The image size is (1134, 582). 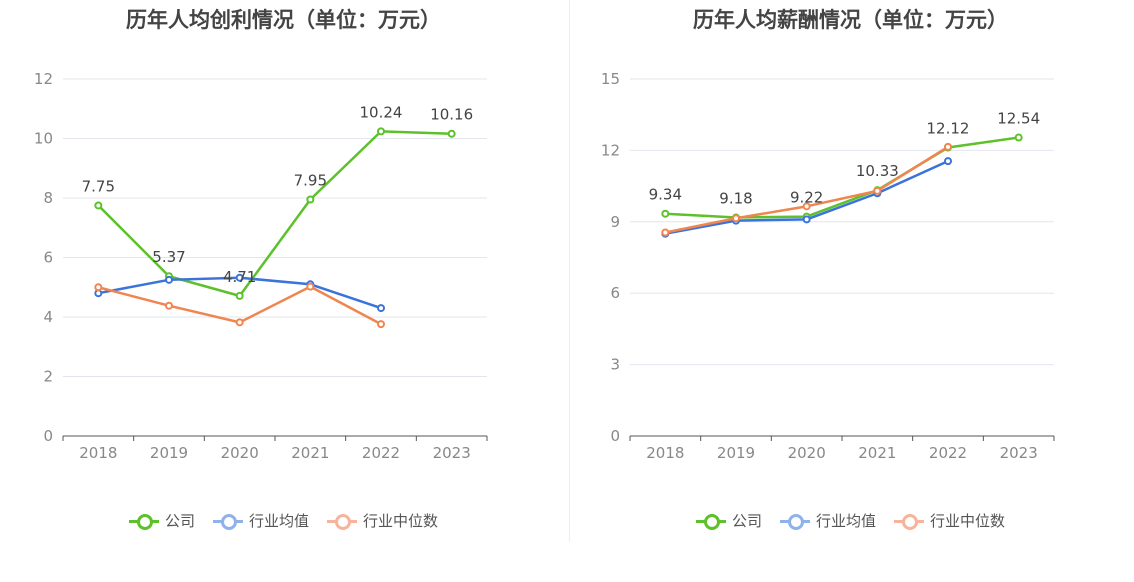 What do you see at coordinates (569, 271) in the screenshot?
I see `divider` at bounding box center [569, 271].